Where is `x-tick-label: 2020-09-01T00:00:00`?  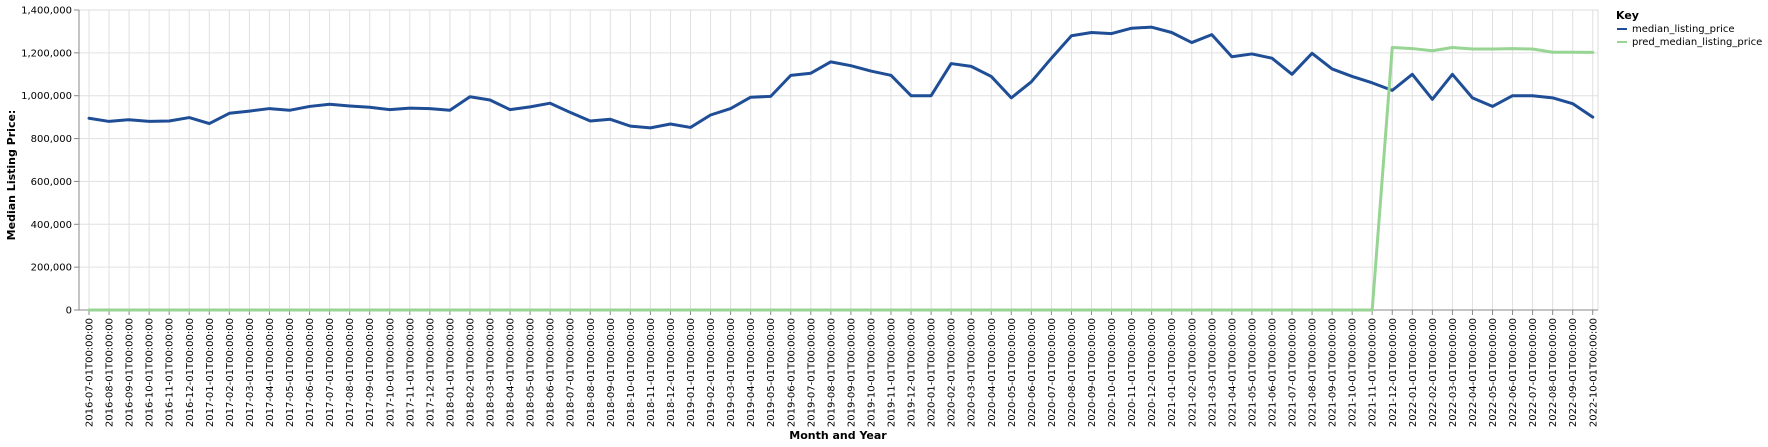 x-tick-label: 2020-09-01T00:00:00 is located at coordinates (1092, 372).